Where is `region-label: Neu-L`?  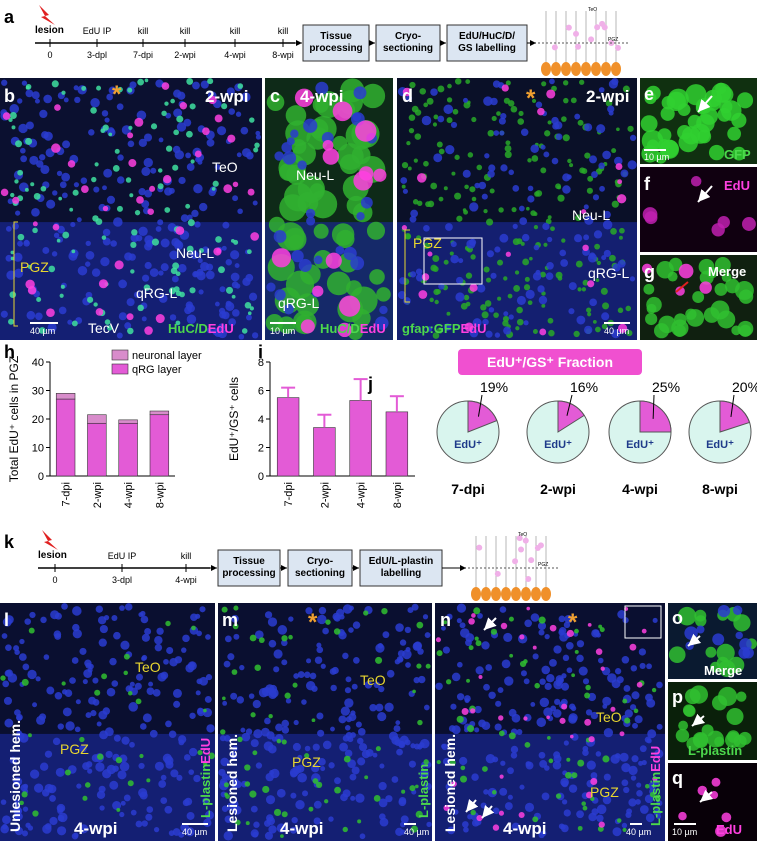
region-label: Neu-L is located at coordinates (591, 215).